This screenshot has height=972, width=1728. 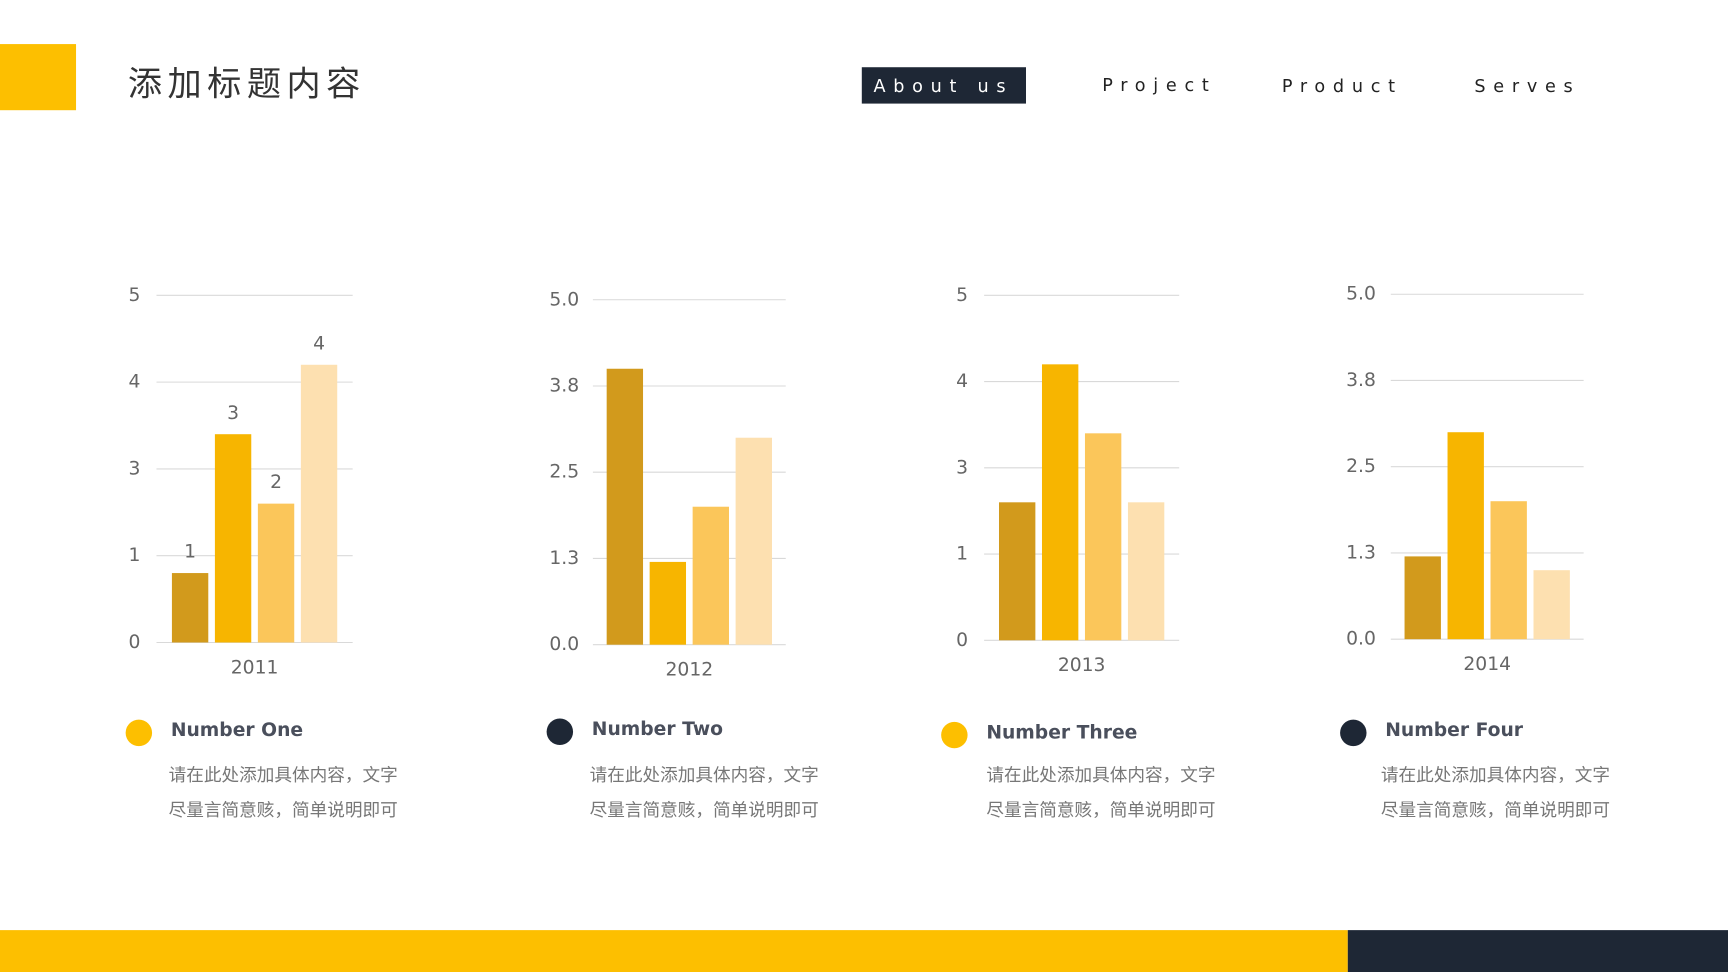 What do you see at coordinates (1342, 87) in the screenshot?
I see `nav-item: Product` at bounding box center [1342, 87].